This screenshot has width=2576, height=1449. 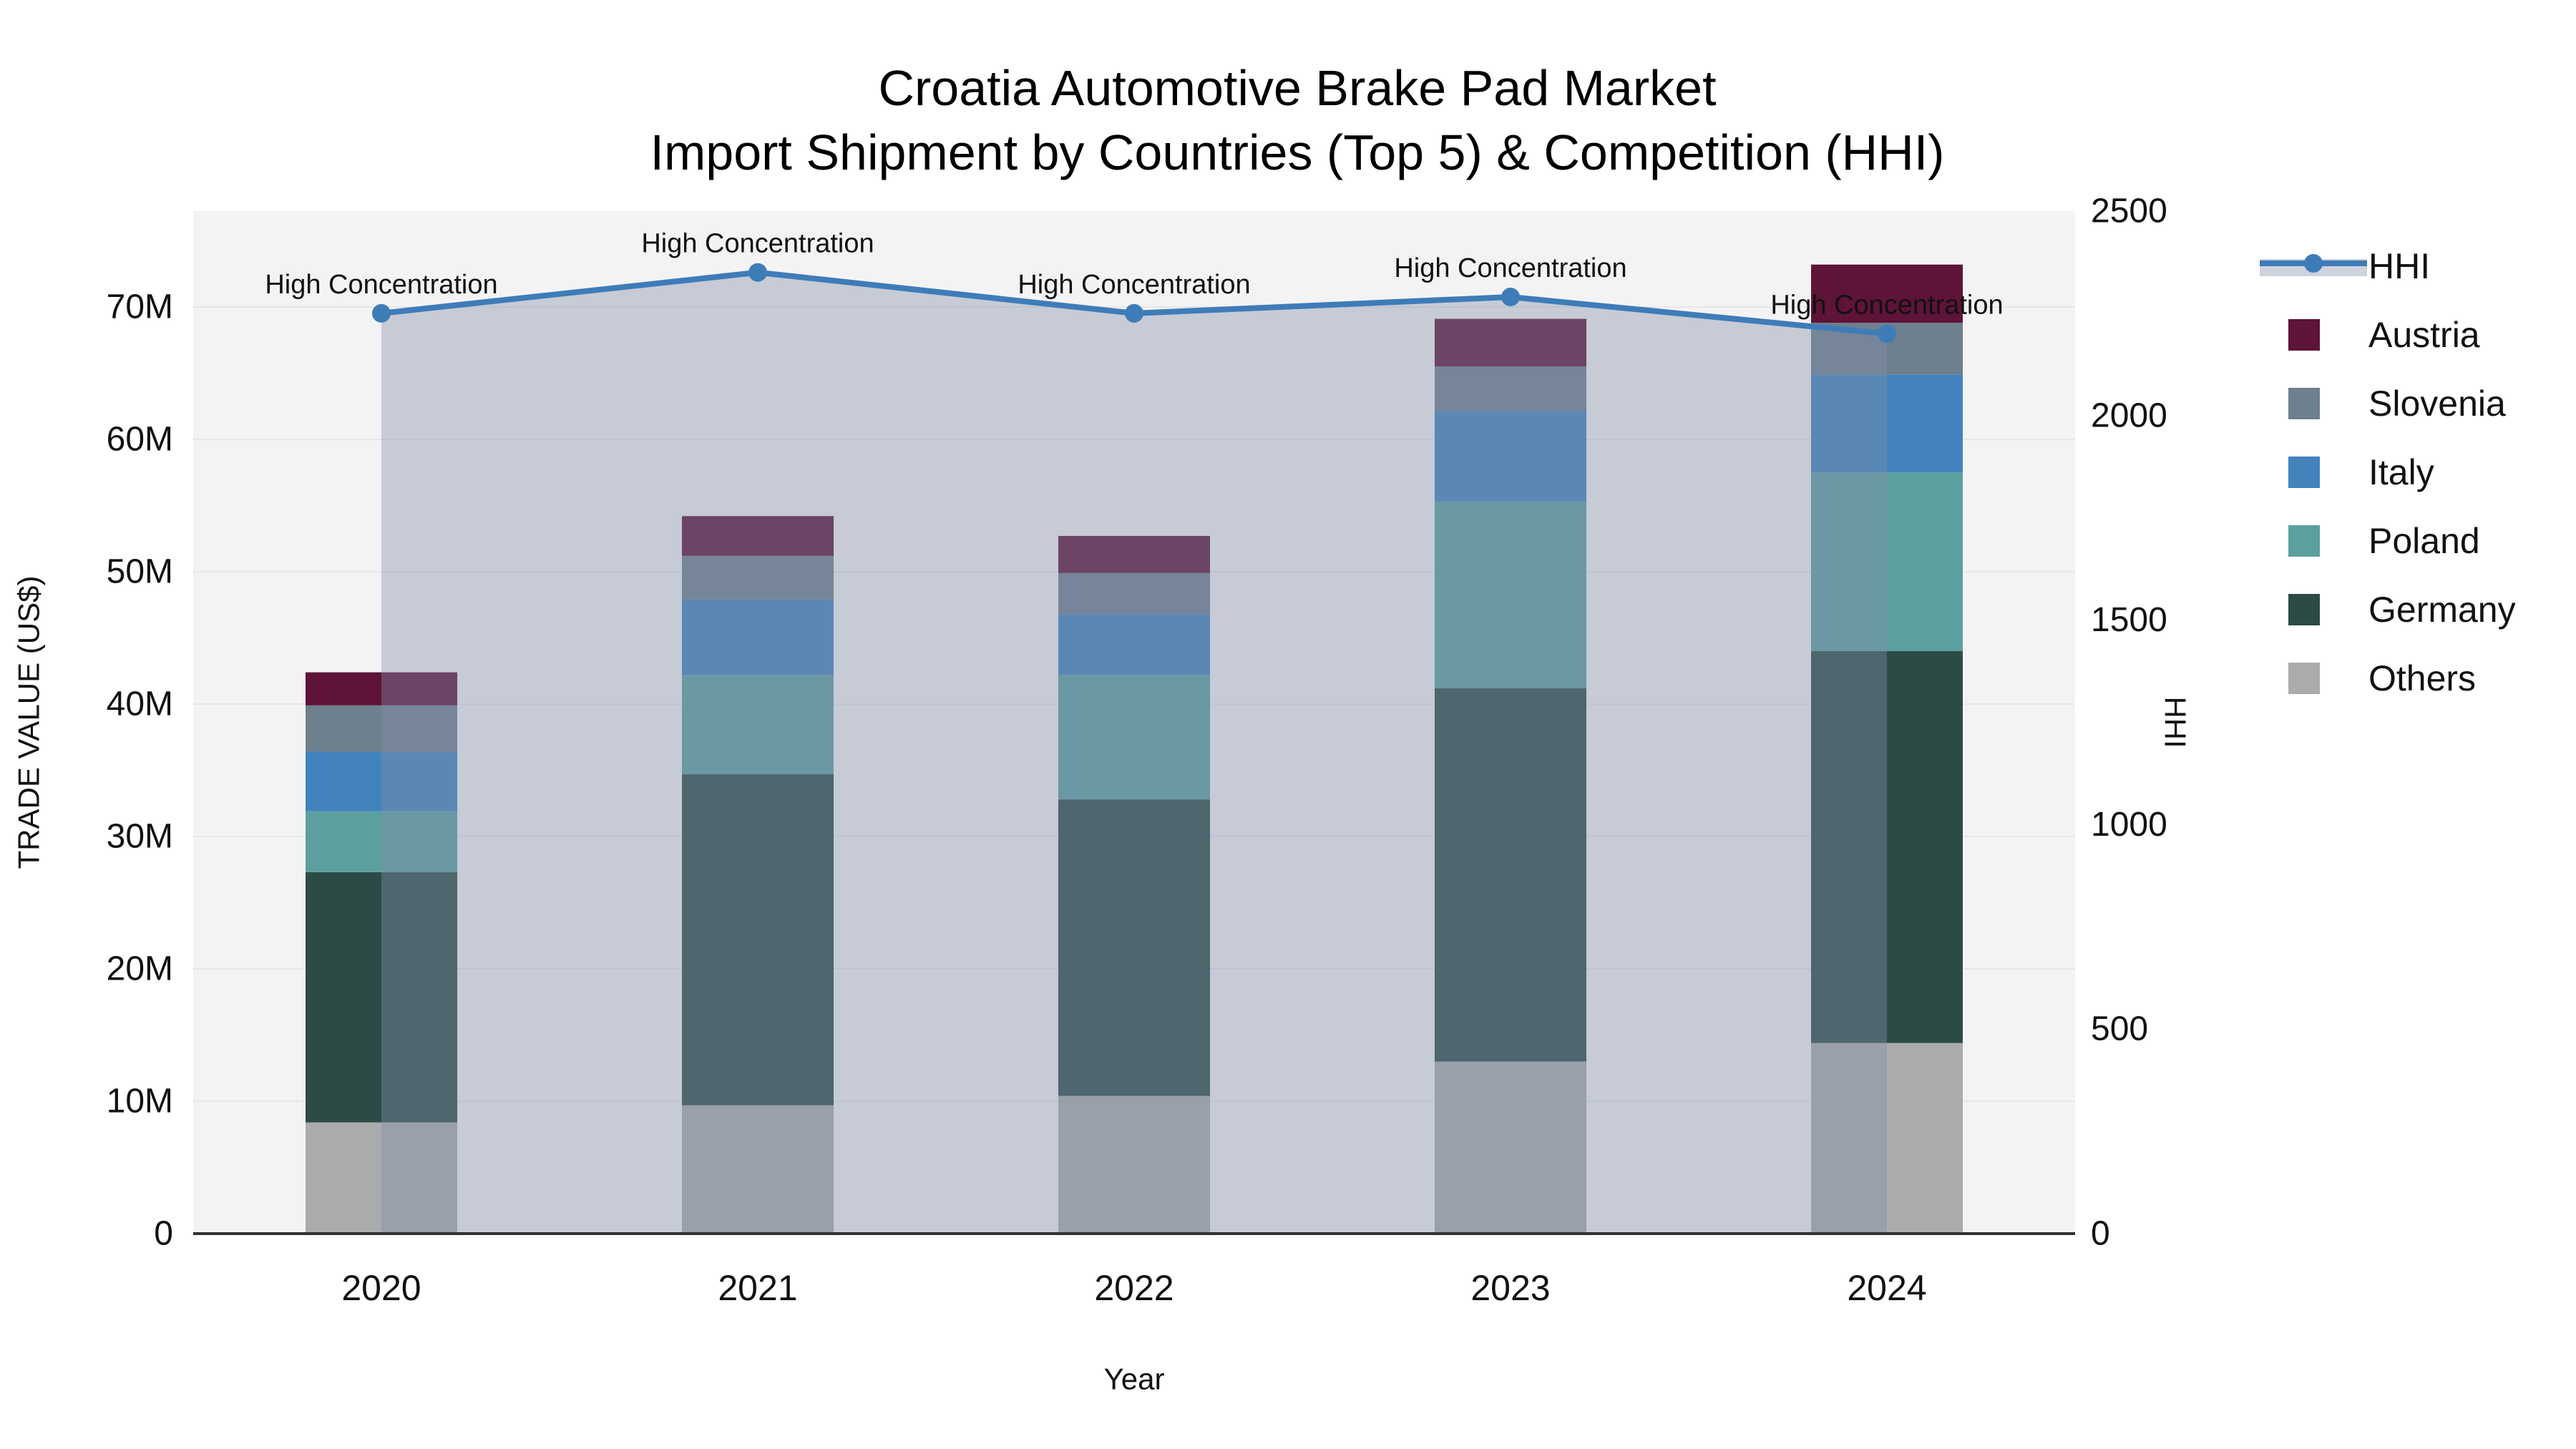 What do you see at coordinates (381, 781) in the screenshot?
I see `bar-segment-italy-2020` at bounding box center [381, 781].